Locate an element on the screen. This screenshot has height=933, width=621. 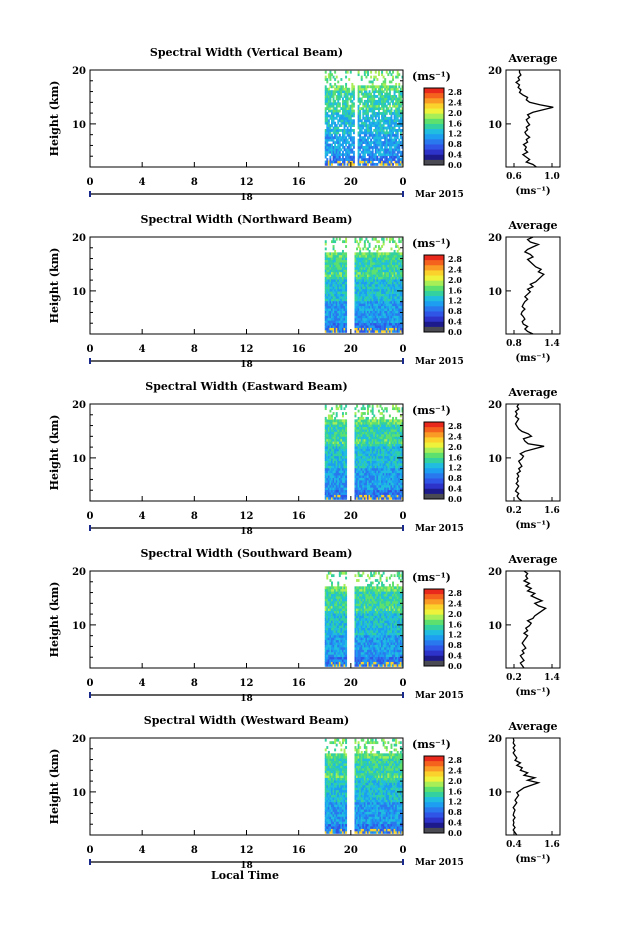
date-label: Mar 2015 is located at coordinates (439, 195).